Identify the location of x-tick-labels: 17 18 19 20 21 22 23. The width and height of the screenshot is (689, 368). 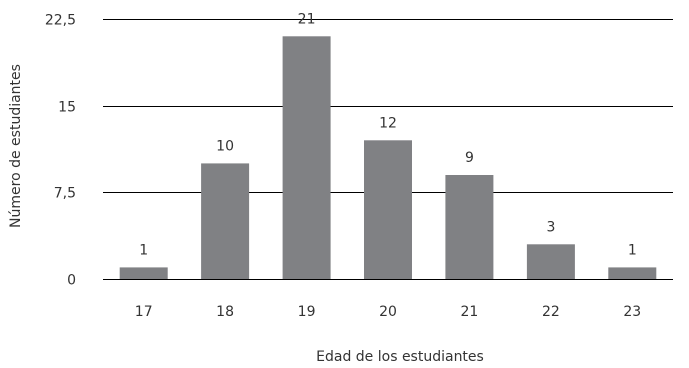
(388, 312).